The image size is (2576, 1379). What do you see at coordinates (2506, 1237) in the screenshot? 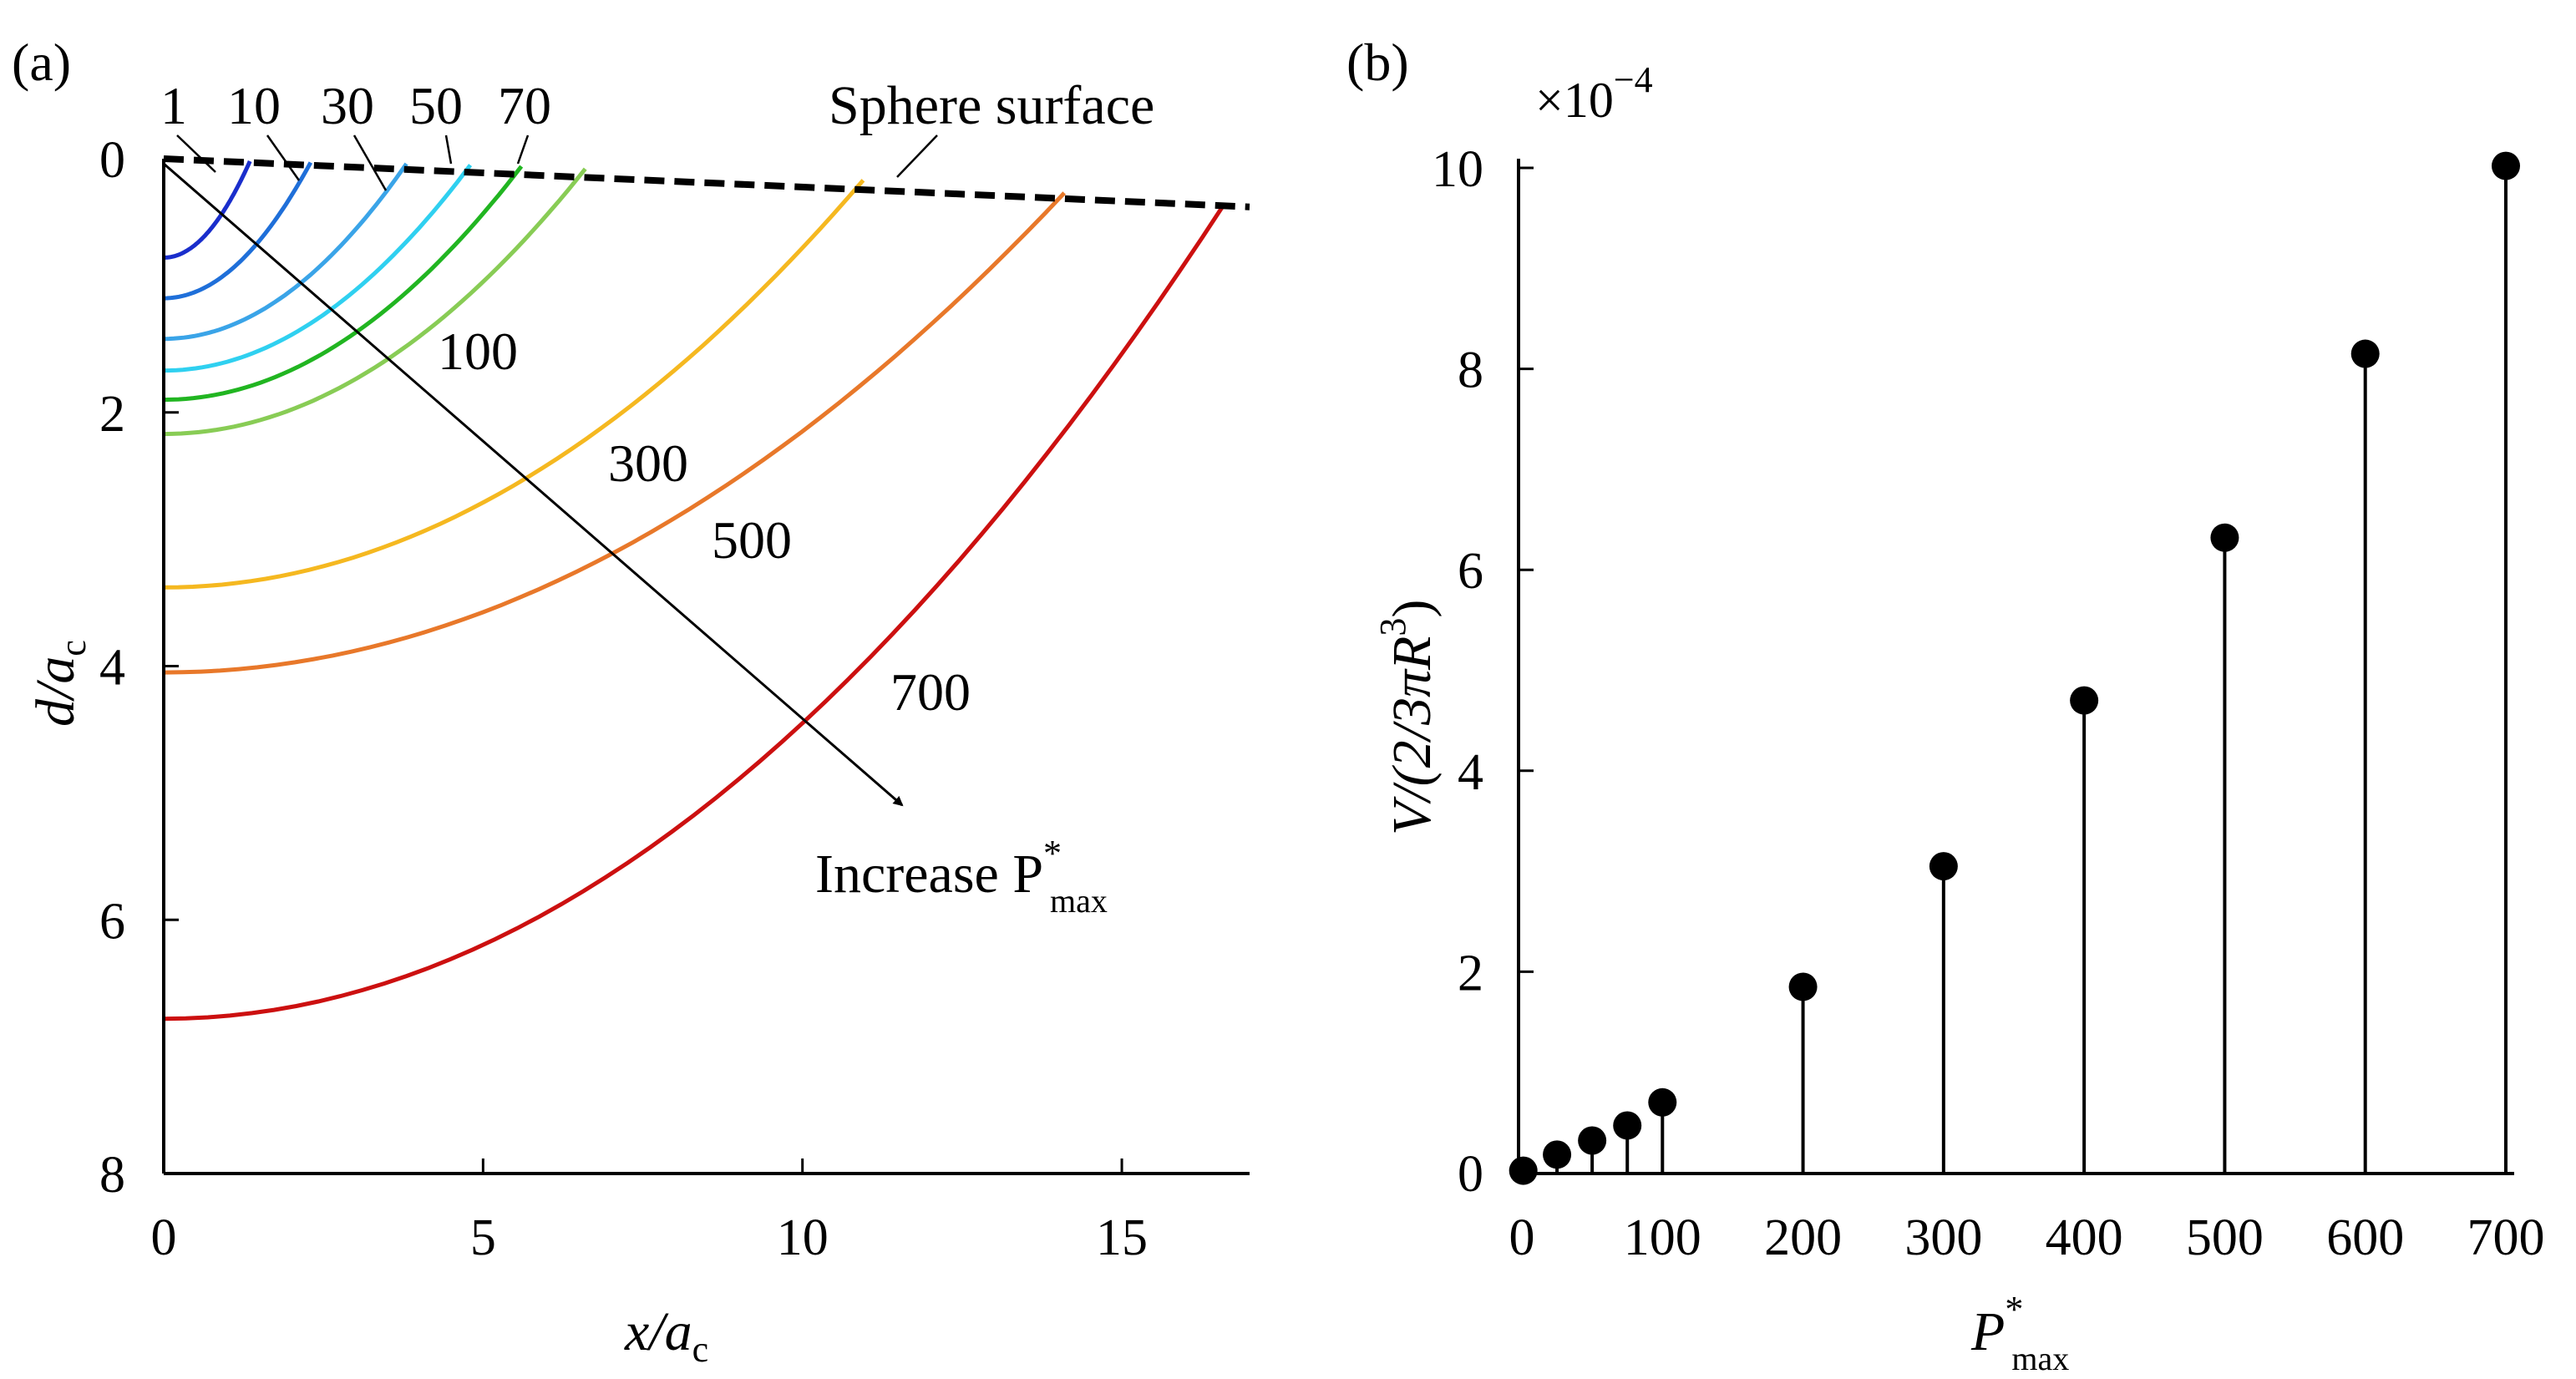
I see `b-x-tick-label: 700` at bounding box center [2506, 1237].